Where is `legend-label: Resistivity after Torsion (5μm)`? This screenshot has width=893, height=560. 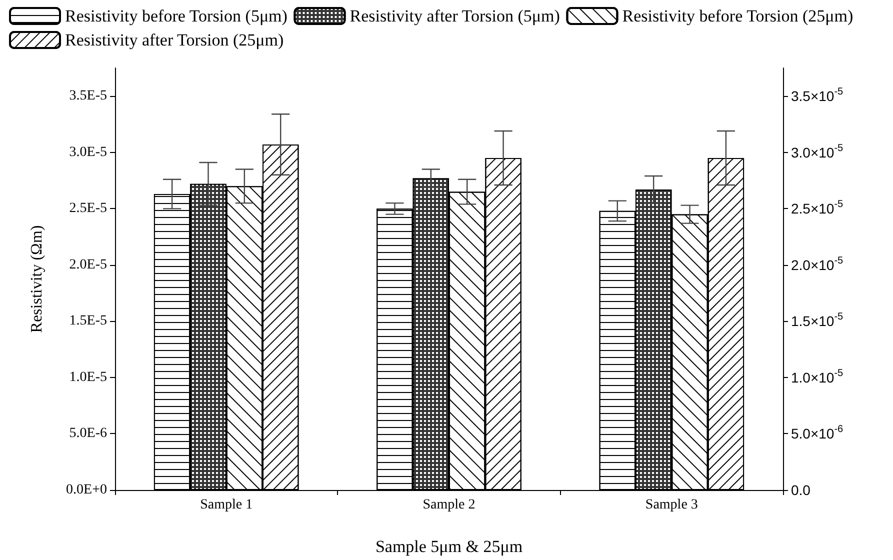 legend-label: Resistivity after Torsion (5μm) is located at coordinates (455, 16).